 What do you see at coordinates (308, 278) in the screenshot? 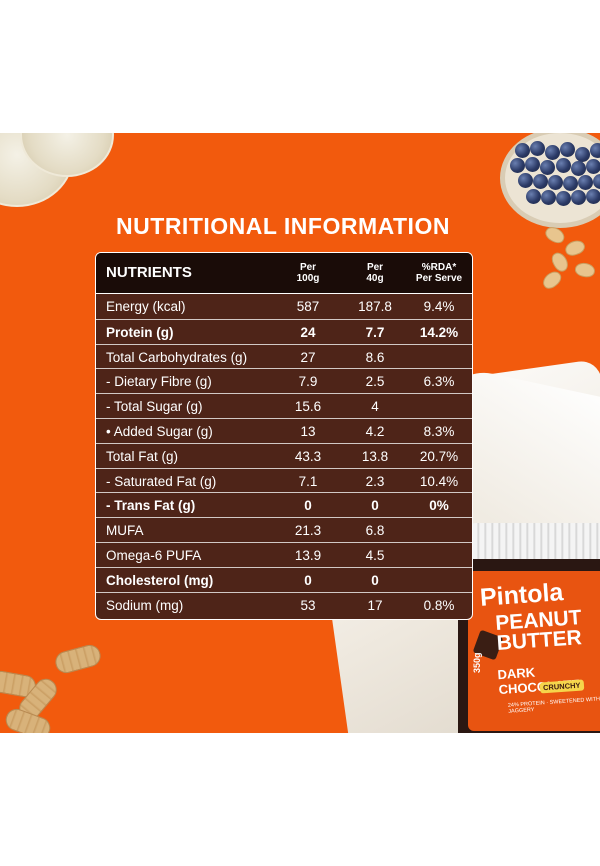
I see `header-per-100g-line-2: 100g` at bounding box center [308, 278].